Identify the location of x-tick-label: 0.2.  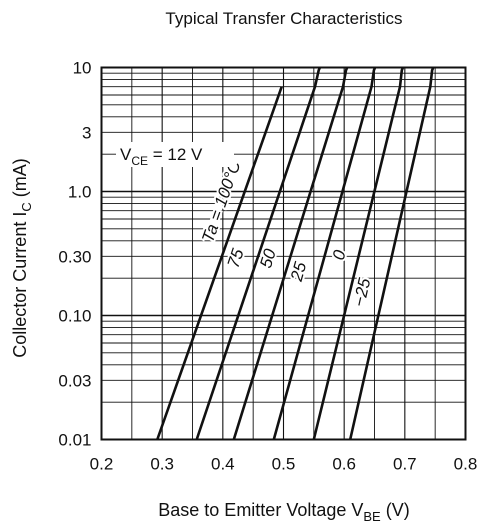
(102, 464).